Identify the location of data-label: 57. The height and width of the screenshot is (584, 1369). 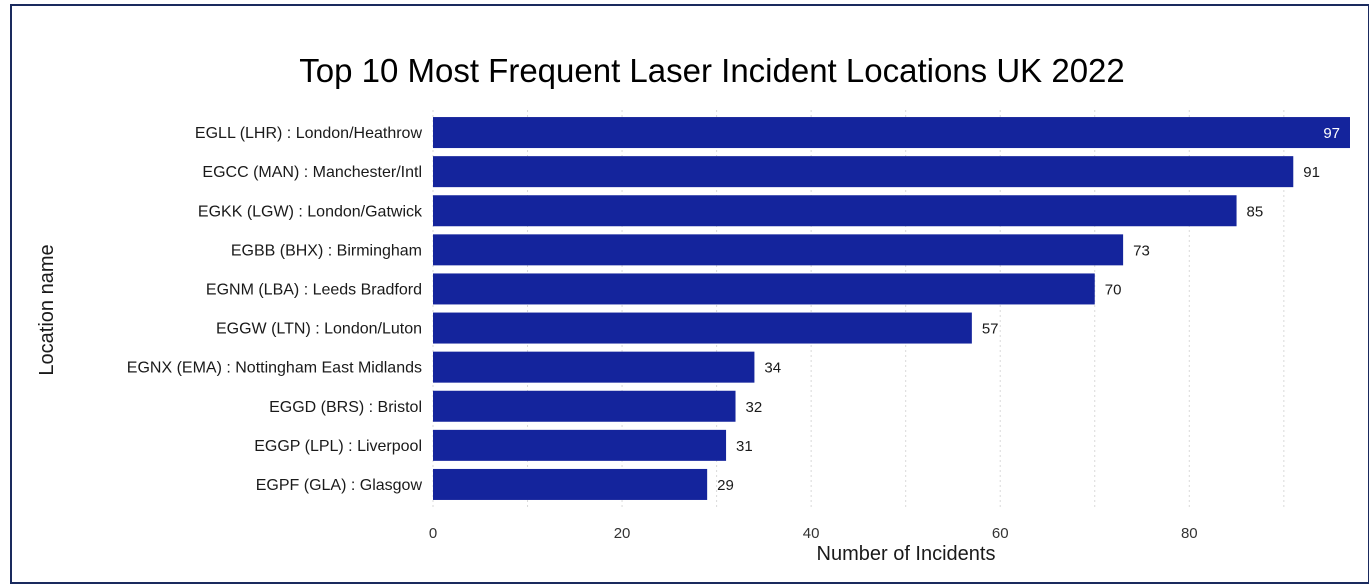
(990, 329).